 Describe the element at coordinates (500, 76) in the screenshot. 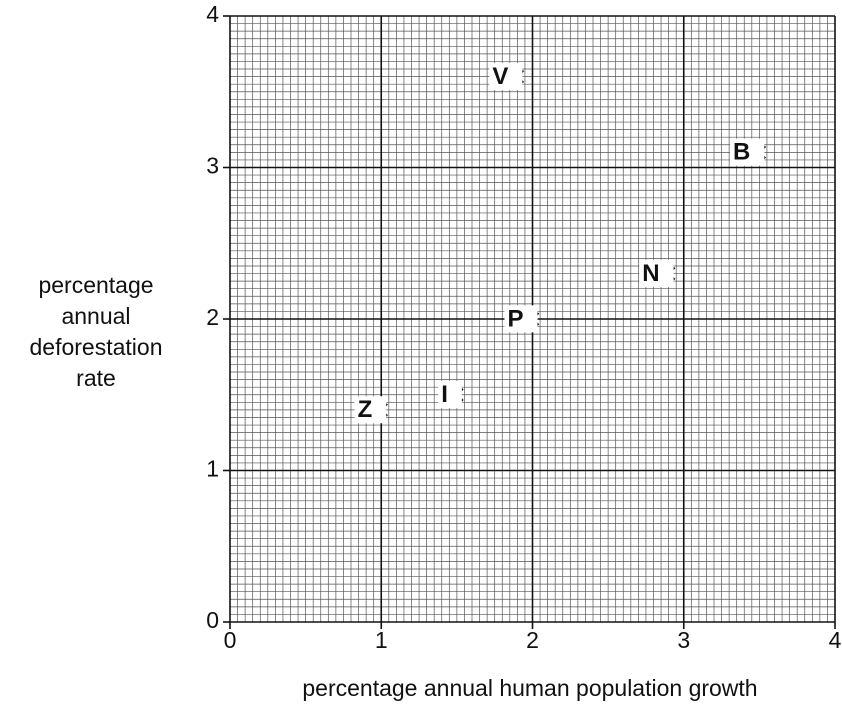

I see `point-label: V` at that location.